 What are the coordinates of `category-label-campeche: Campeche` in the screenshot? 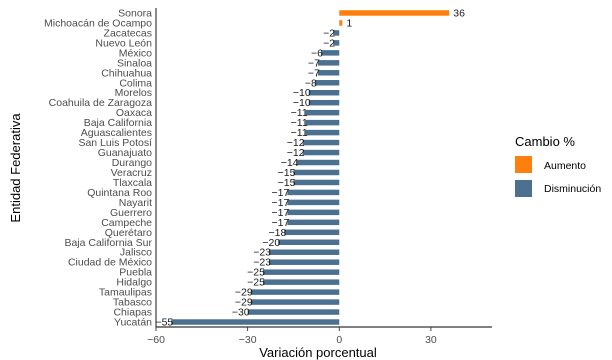 It's located at (126, 223).